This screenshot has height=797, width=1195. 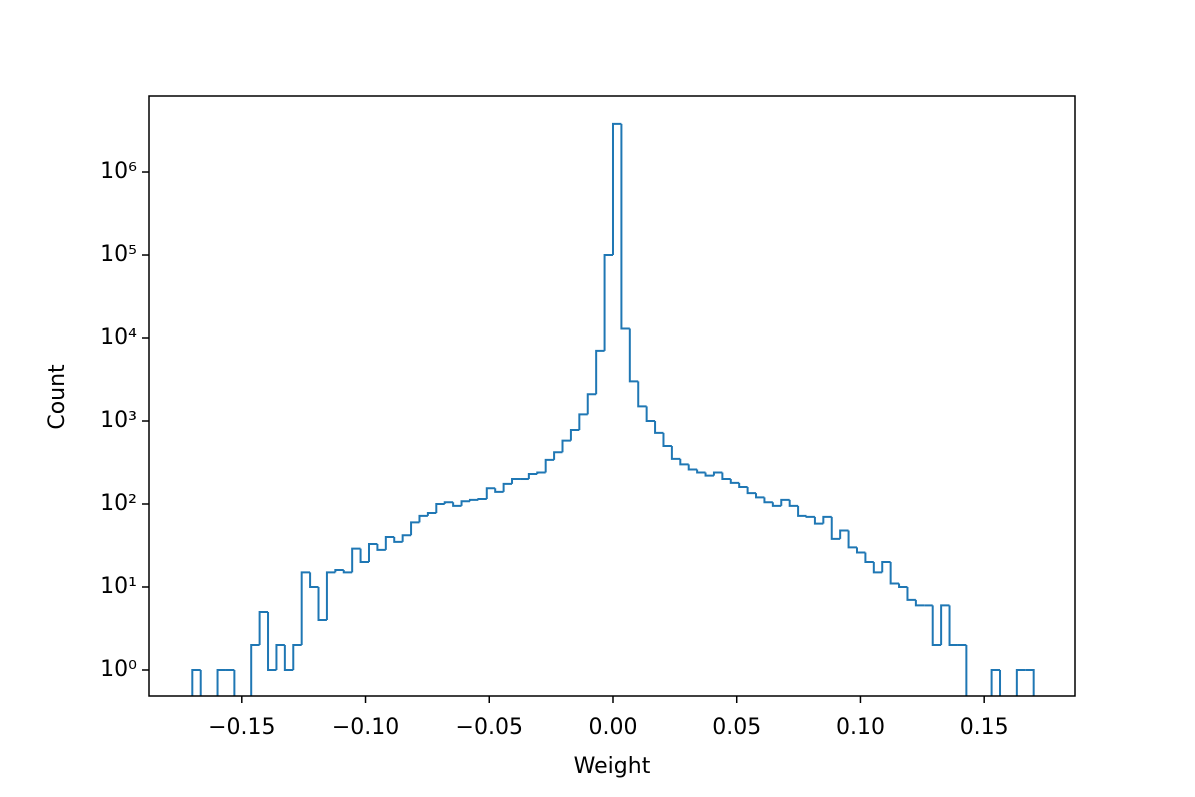 I want to click on x-tick-label: −0.10, so click(x=365, y=727).